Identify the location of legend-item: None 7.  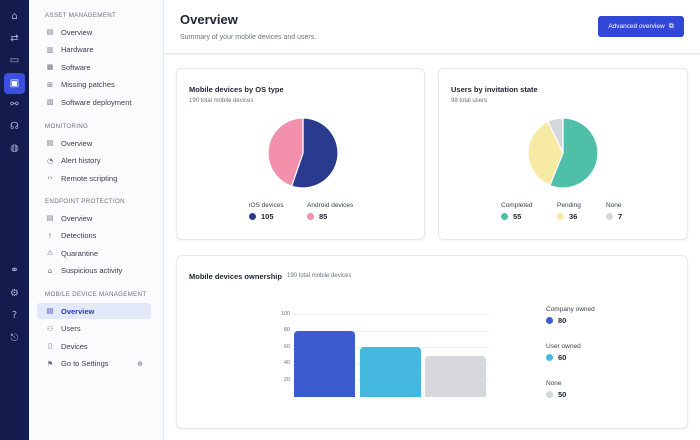
(614, 211).